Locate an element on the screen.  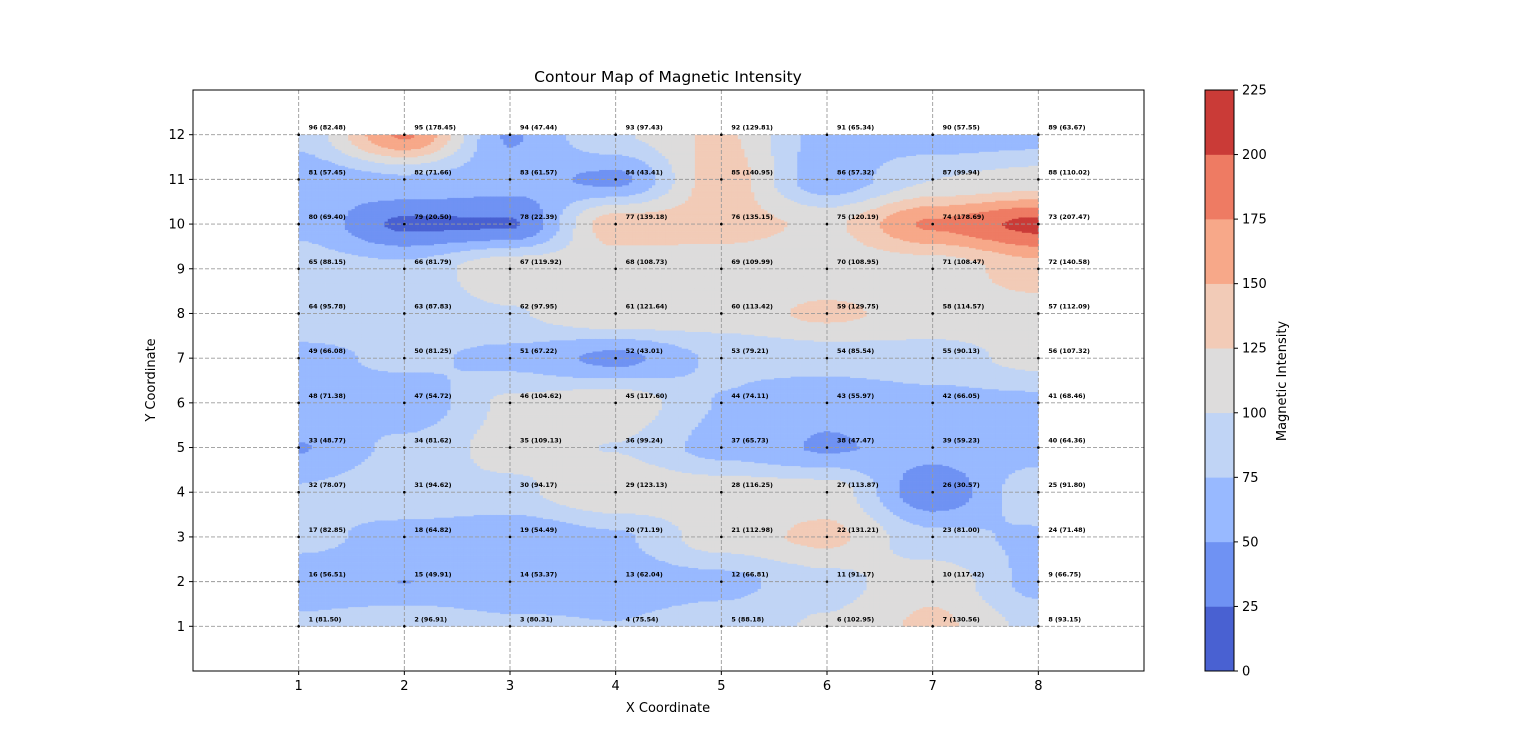
chart-title: Contour Map of Magnetic Intensity is located at coordinates (668, 77).